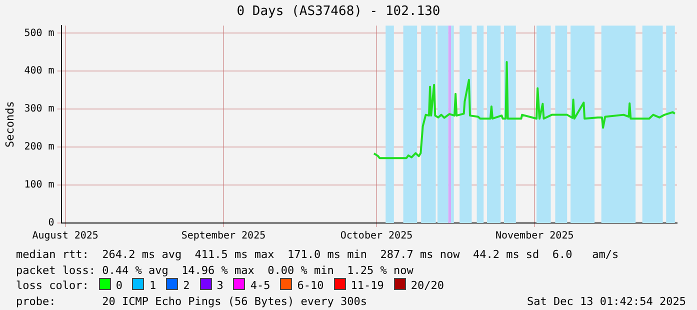 The image size is (697, 310). What do you see at coordinates (260, 285) in the screenshot?
I see `text: 4-5` at bounding box center [260, 285].